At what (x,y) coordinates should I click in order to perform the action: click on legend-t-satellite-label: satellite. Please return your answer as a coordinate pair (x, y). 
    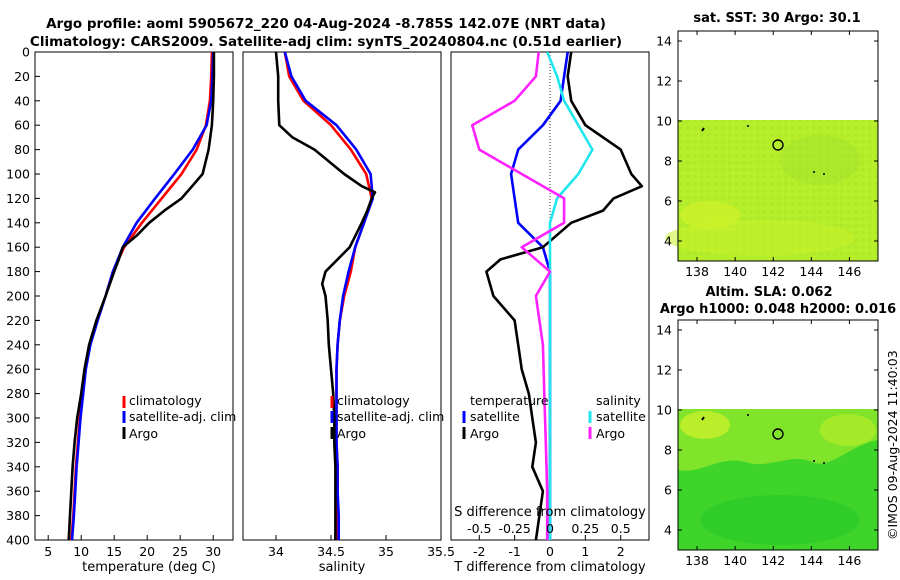
    Looking at the image, I should click on (495, 416).